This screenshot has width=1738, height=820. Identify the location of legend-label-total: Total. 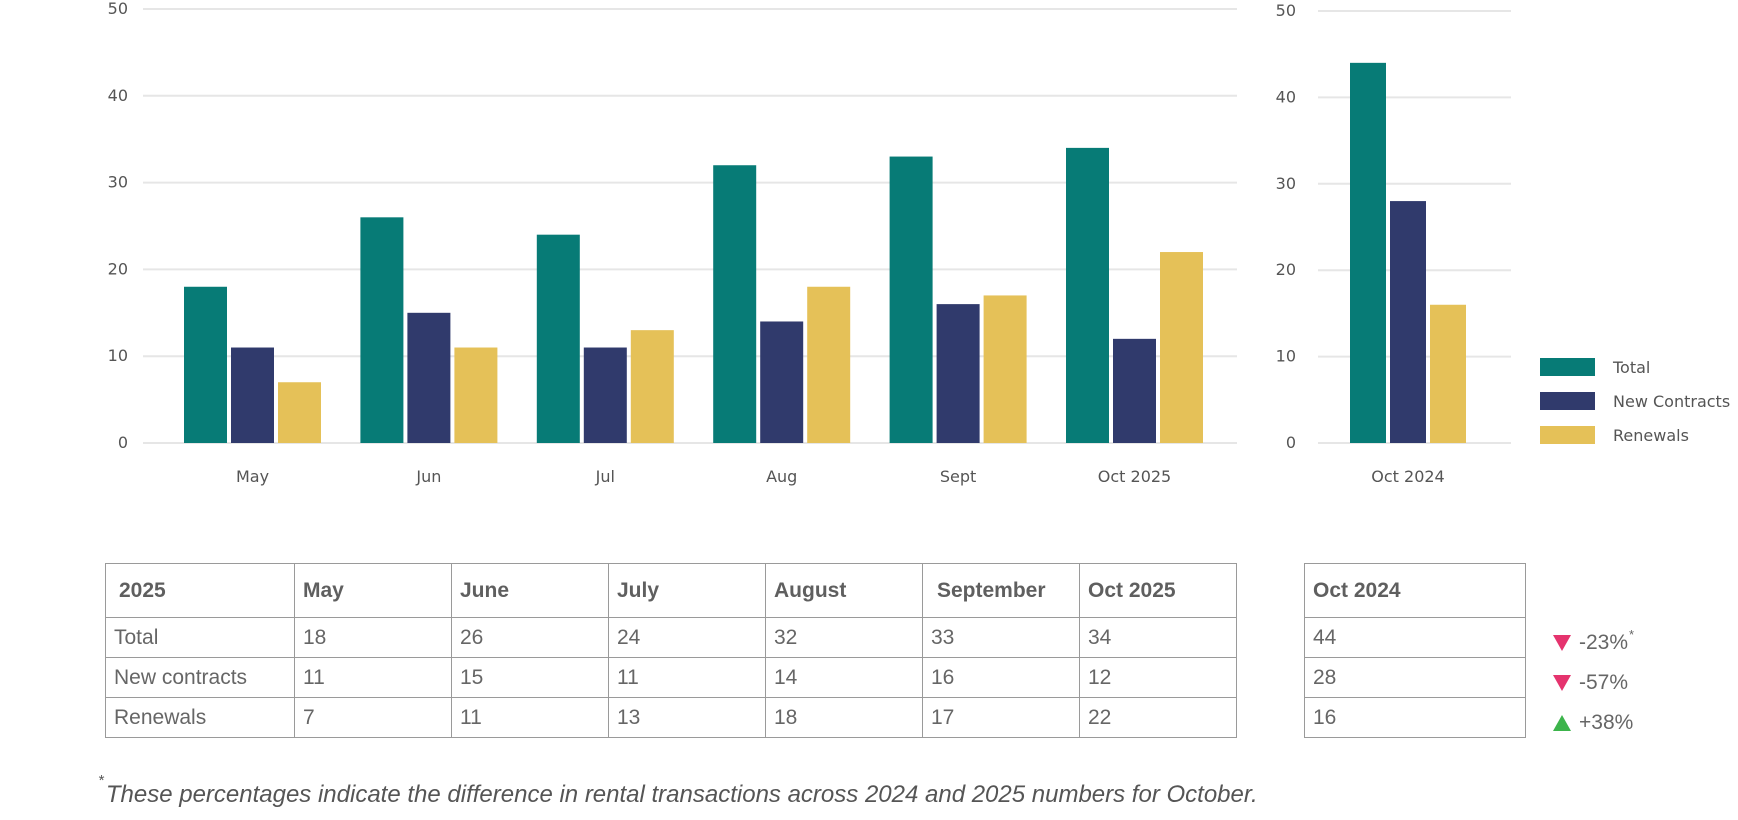
(1631, 367).